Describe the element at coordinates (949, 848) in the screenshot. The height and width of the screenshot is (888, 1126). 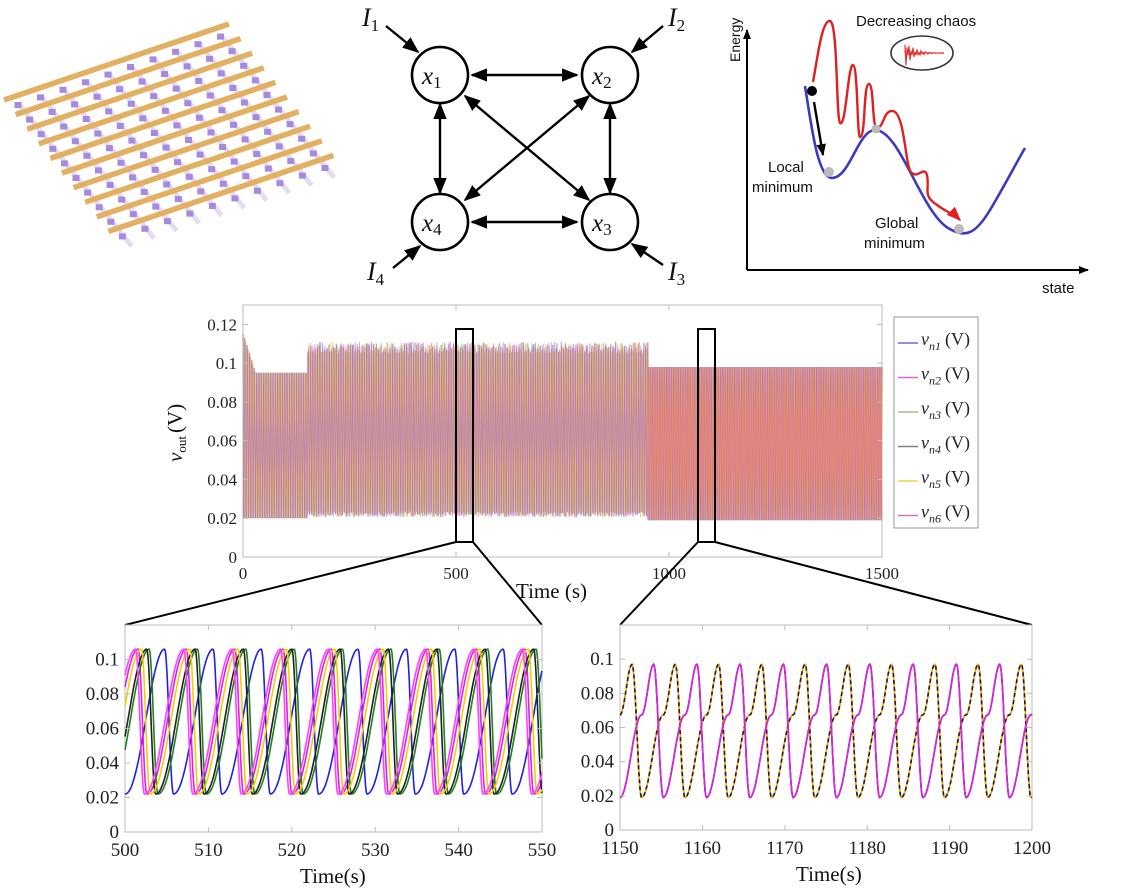
I see `x-tick-label: 1190` at that location.